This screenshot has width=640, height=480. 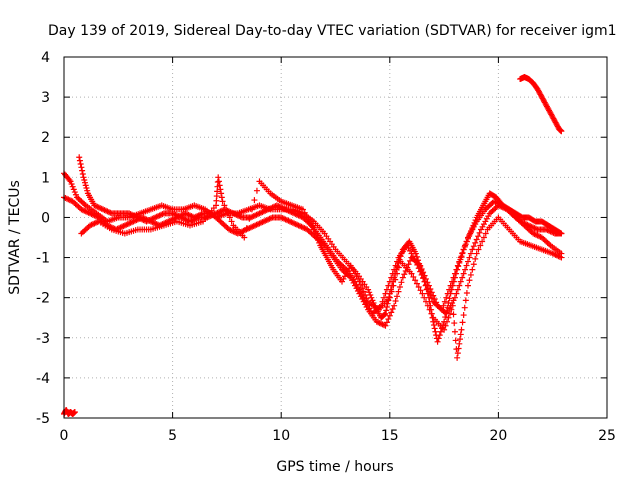 I want to click on y-tick-label: 2, so click(x=45, y=138).